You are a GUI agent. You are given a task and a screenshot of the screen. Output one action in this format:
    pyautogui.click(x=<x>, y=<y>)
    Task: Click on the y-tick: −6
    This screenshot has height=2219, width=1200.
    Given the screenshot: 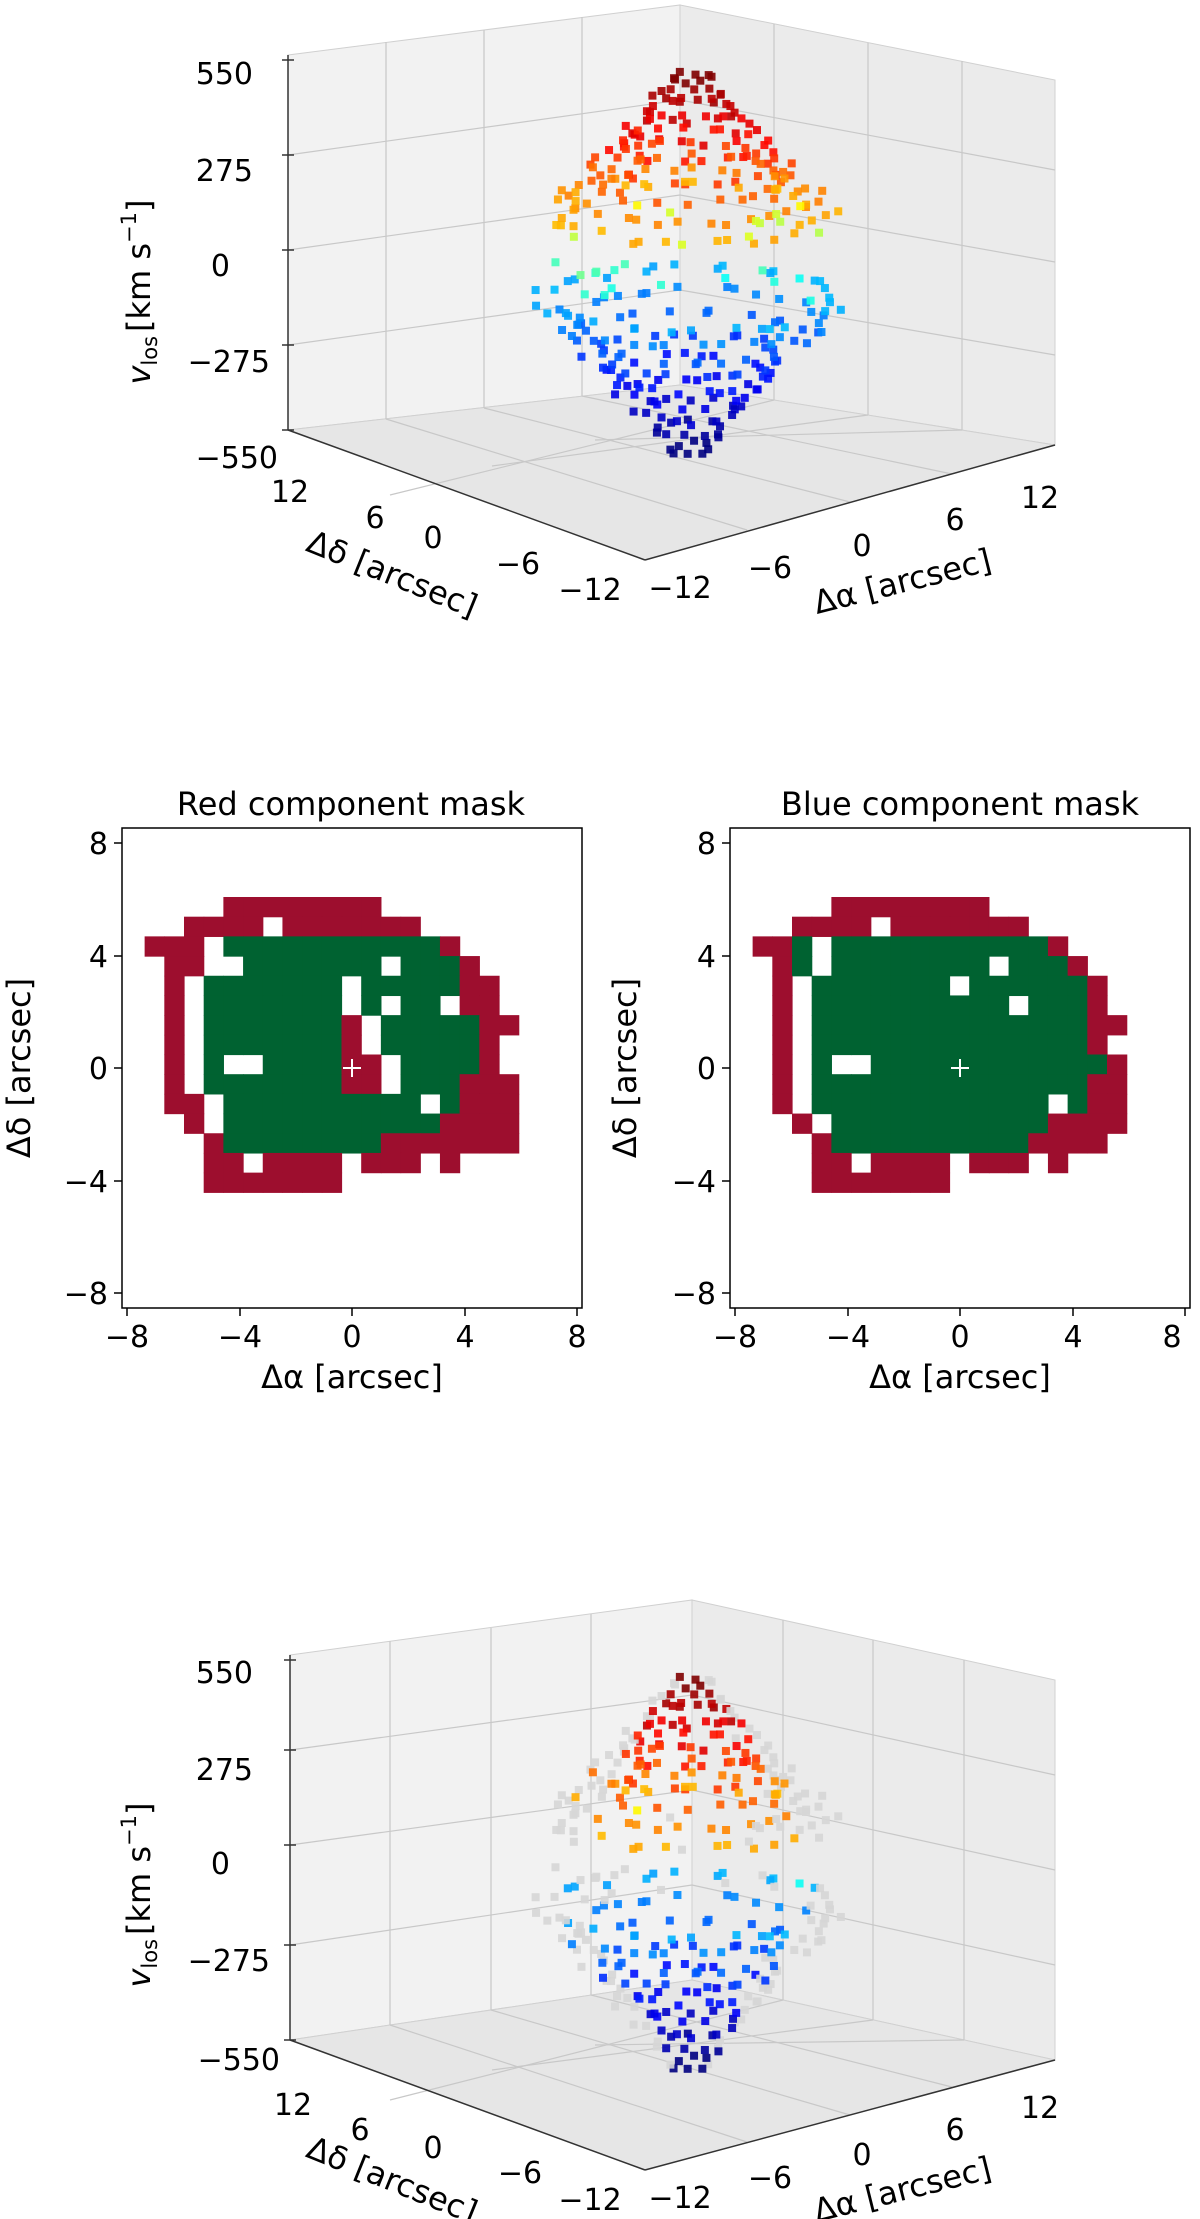 What is the action you would take?
    pyautogui.click(x=520, y=2173)
    